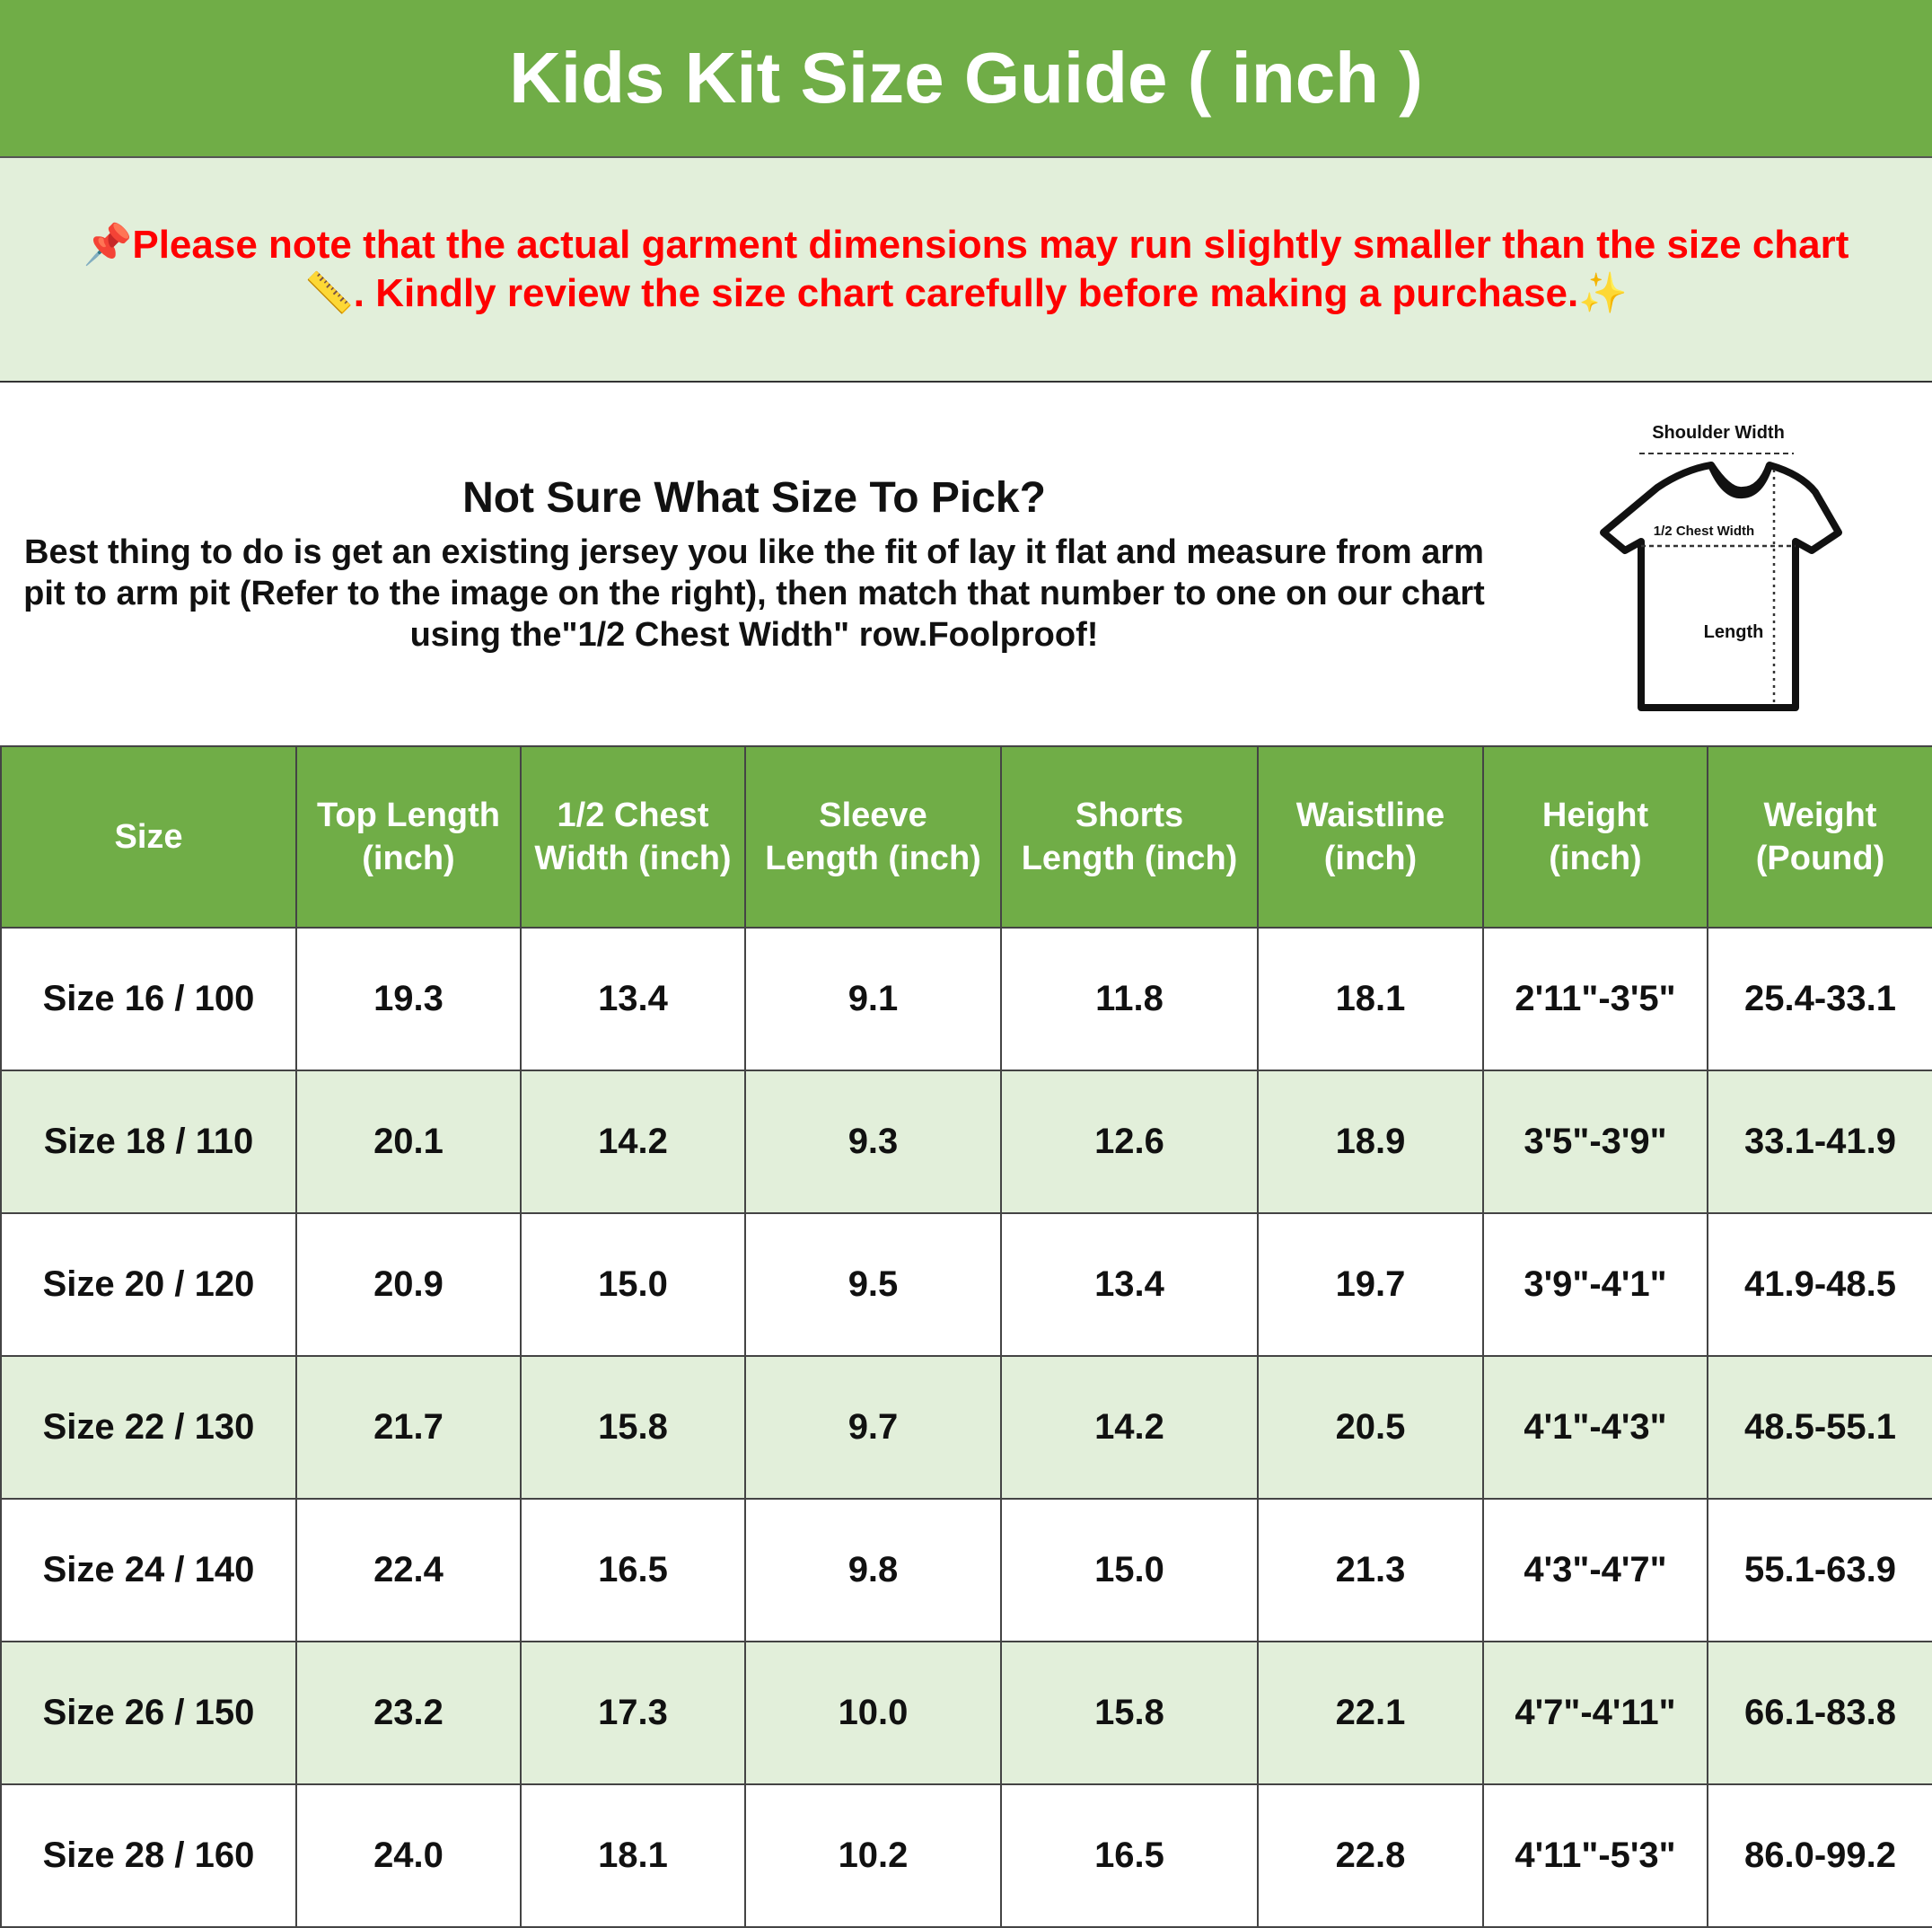 The height and width of the screenshot is (1928, 1932). I want to click on column-header: 1/2 Chest Width (inch), so click(633, 837).